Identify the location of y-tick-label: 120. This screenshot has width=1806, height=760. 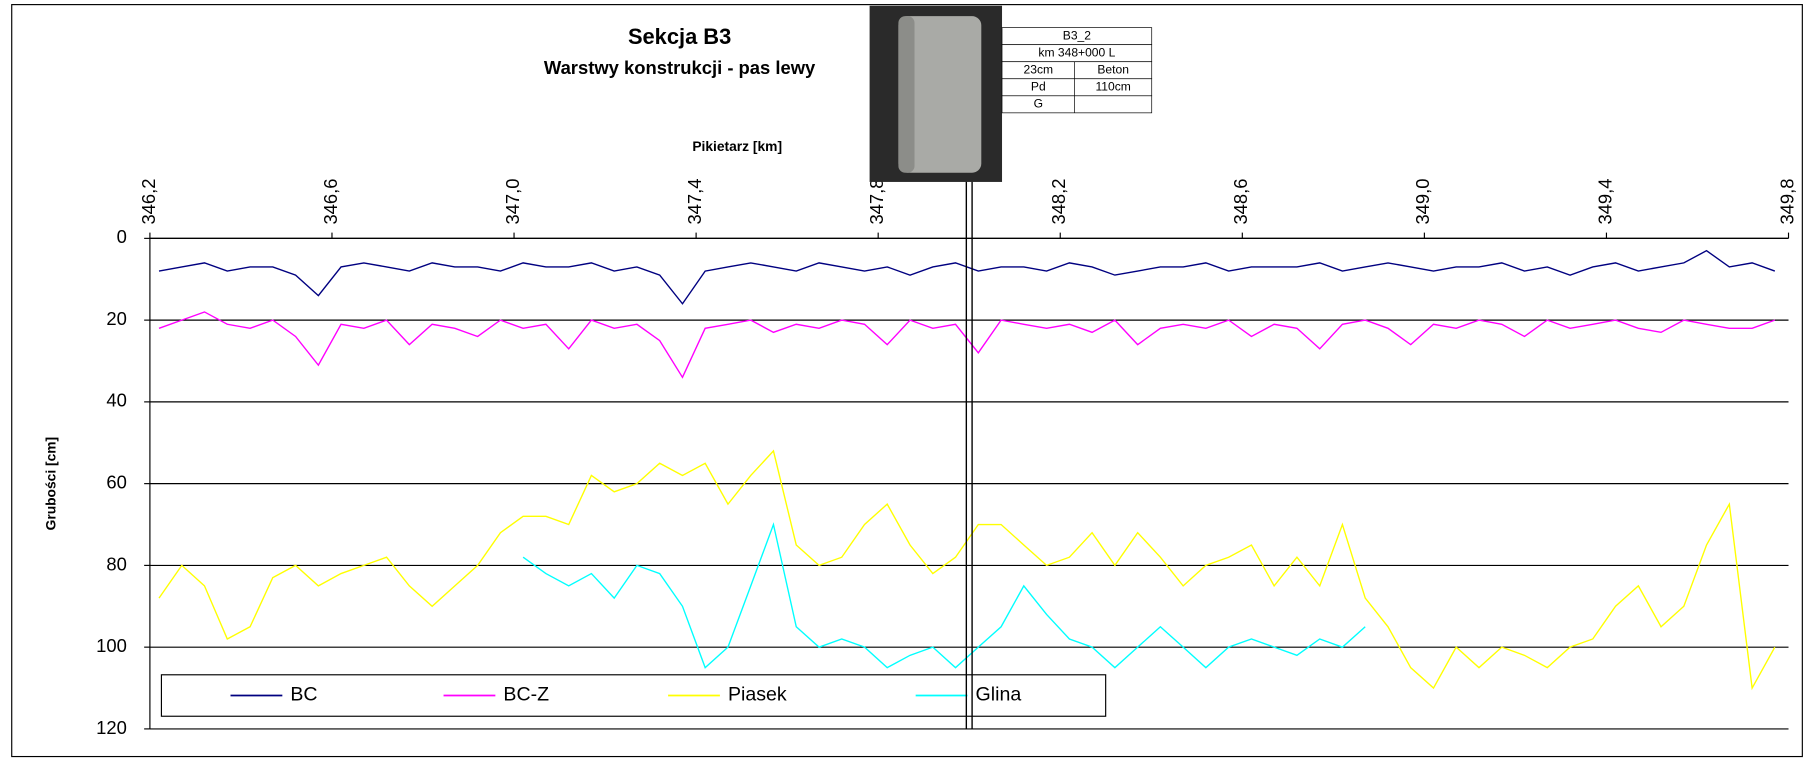
(111, 727).